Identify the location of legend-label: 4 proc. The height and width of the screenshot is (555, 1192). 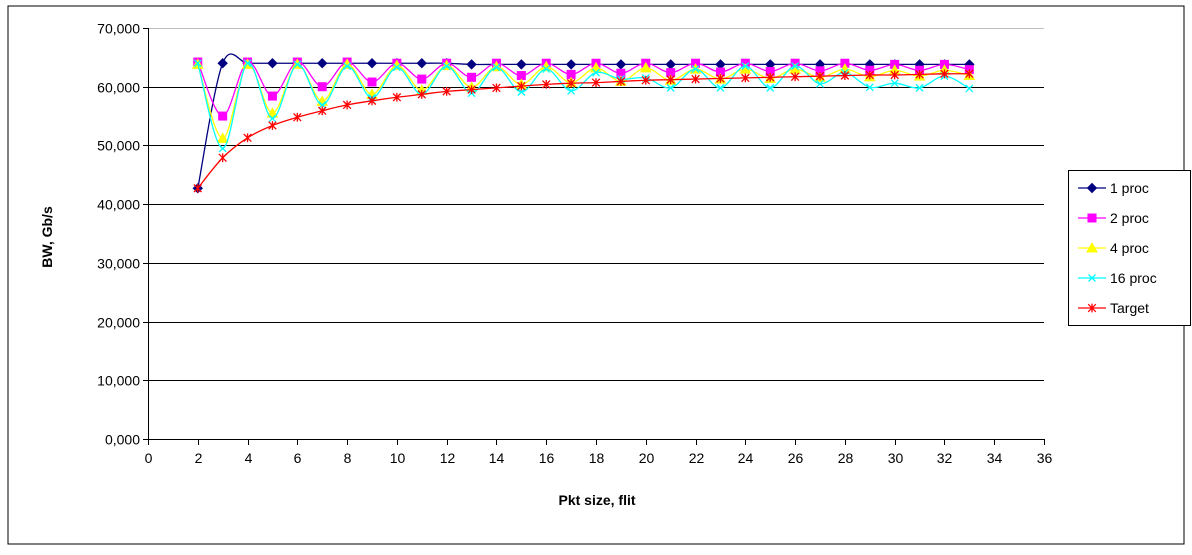
(1129, 248).